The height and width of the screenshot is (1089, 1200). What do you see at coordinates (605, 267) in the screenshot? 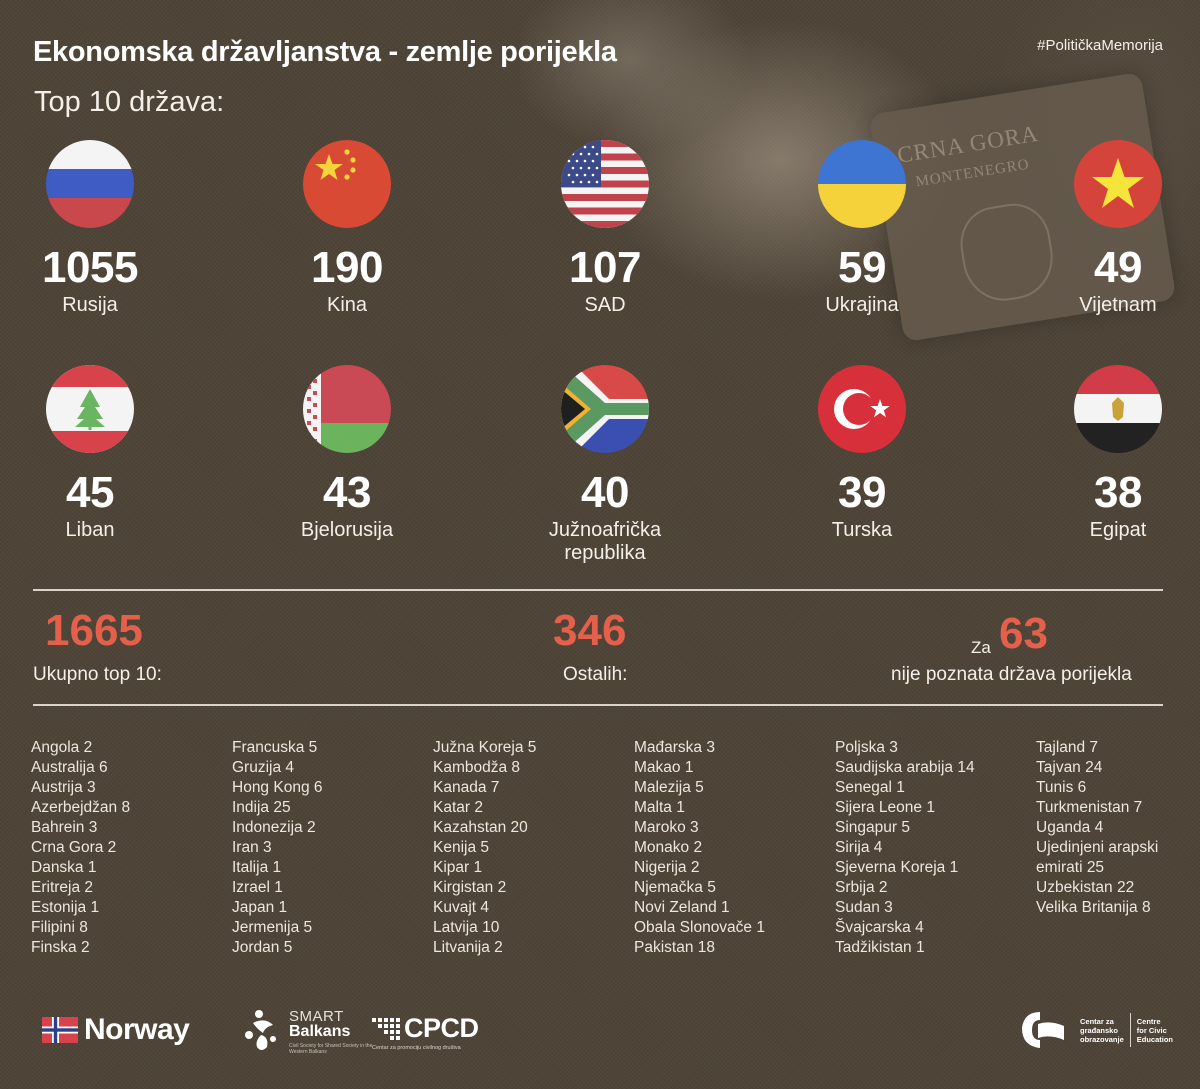
I see `country-count: 107` at bounding box center [605, 267].